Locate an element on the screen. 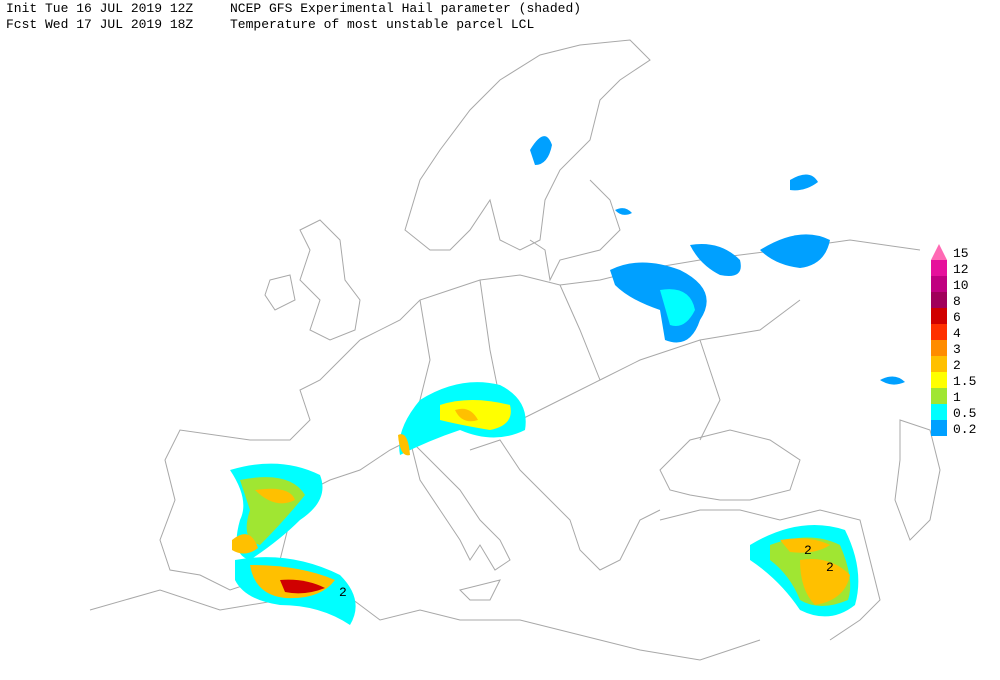 This screenshot has height=680, width=1000. legend-label: 0.5 is located at coordinates (964, 413).